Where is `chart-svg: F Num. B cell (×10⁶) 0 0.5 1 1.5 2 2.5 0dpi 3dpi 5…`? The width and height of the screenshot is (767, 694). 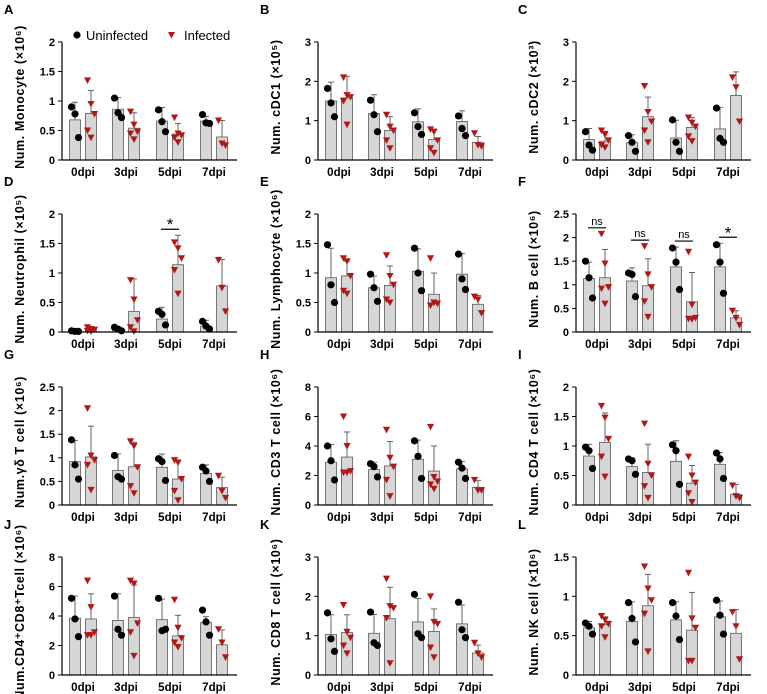 chart-svg: F Num. B cell (×10⁶) 0 0.5 1 1.5 2 2.5 0dpi 3dpi 5… is located at coordinates (634, 262).